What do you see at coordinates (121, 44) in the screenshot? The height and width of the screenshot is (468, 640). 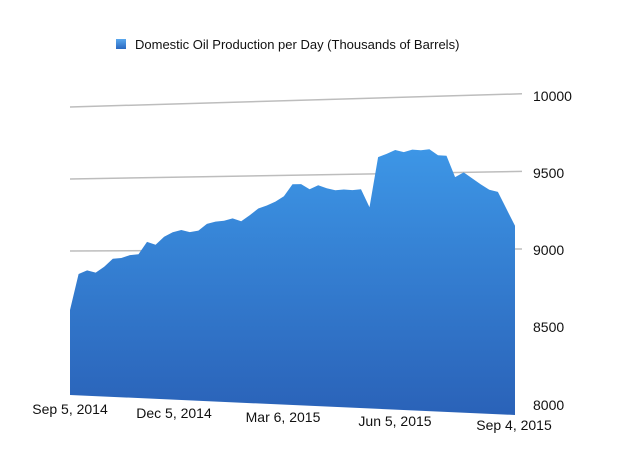 I see `legend-swatch` at bounding box center [121, 44].